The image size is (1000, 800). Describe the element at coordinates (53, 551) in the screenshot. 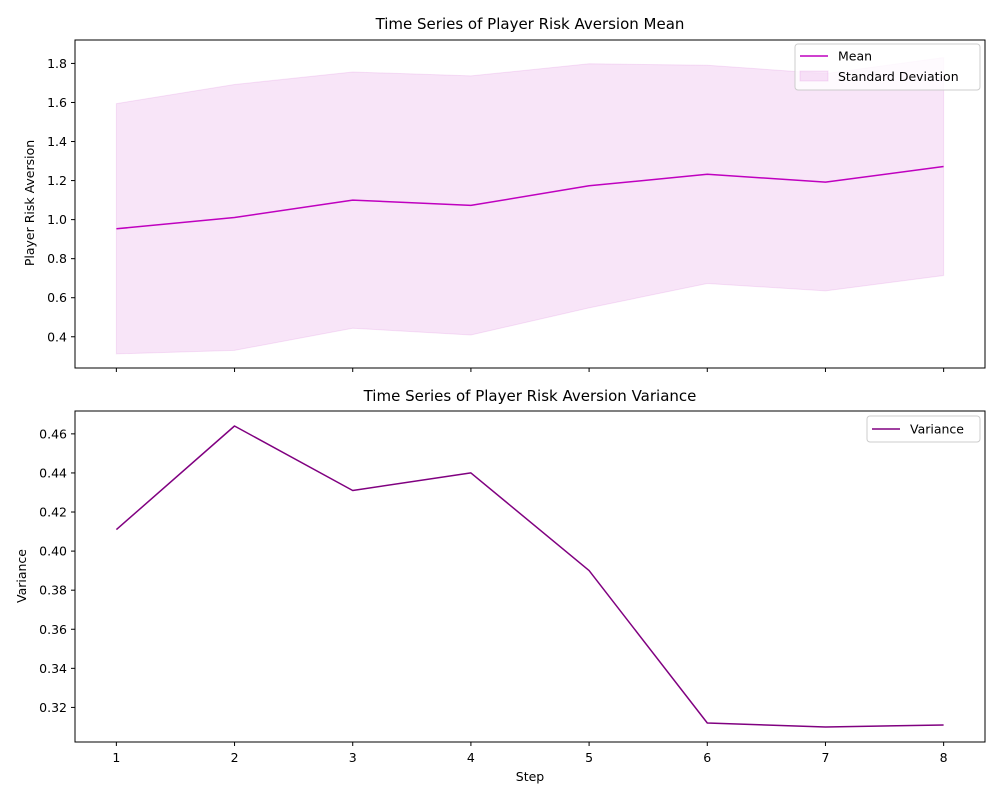

I see `variance-y-tick-label: 0.40` at that location.